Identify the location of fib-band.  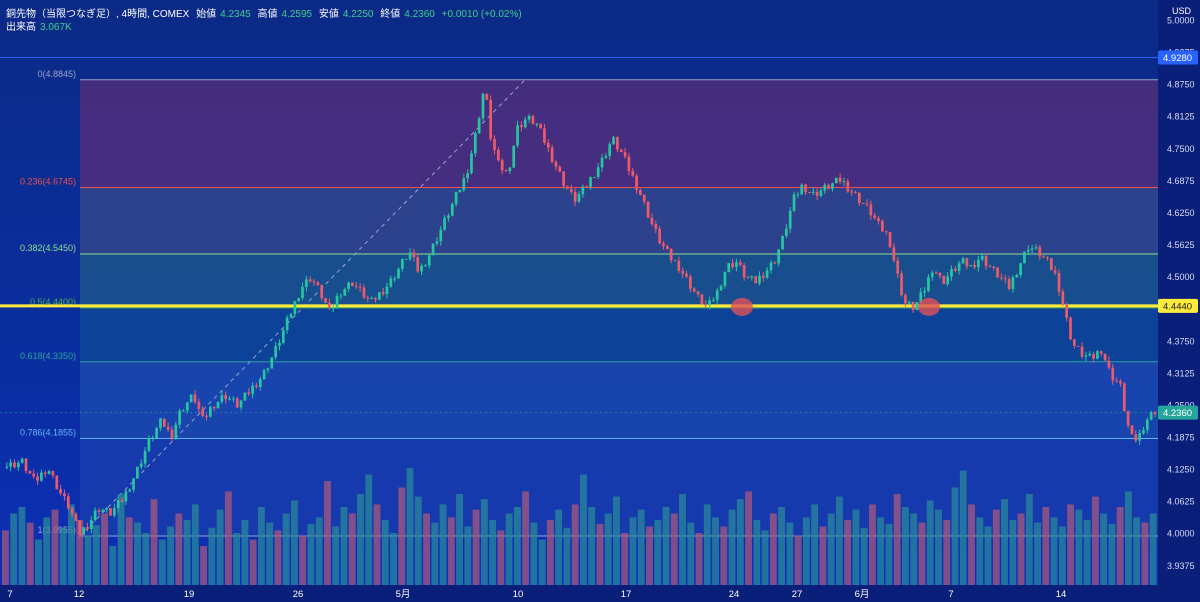
(619, 400).